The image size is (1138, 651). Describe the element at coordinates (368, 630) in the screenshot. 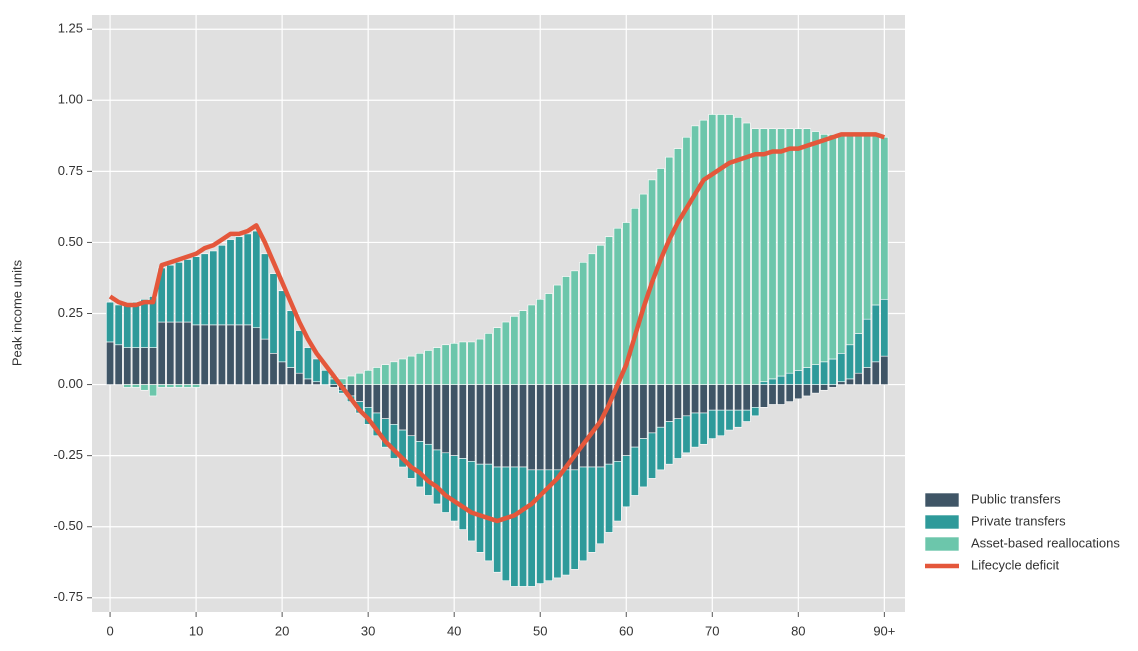

I see `x-tick-label: 30` at that location.